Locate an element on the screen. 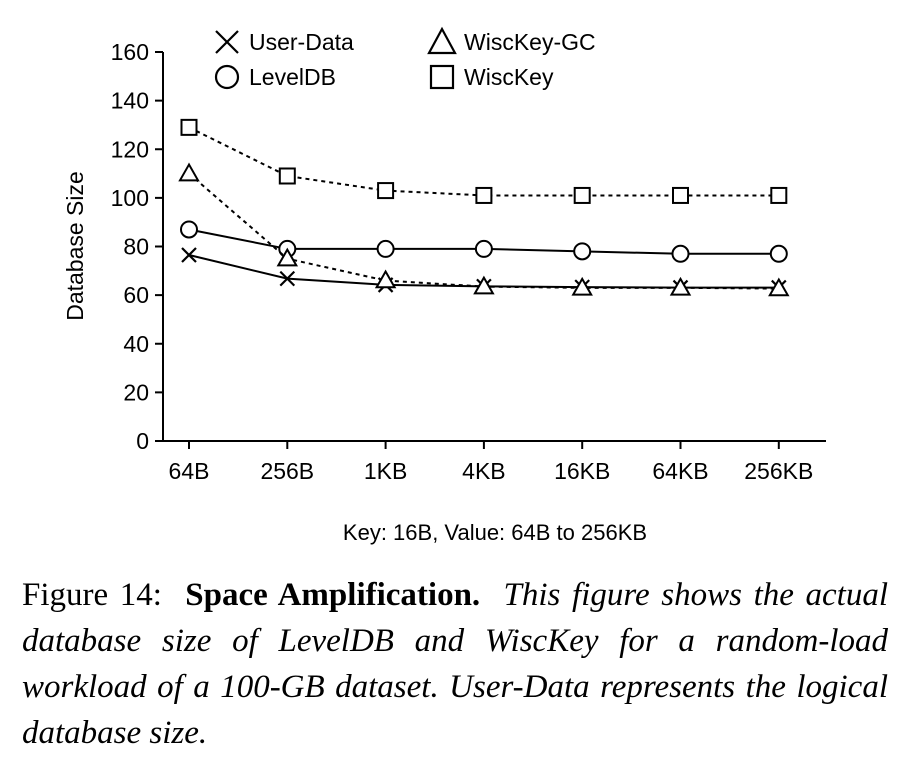 Image resolution: width=906 pixels, height=768 pixels. x-tick-label: 64KB is located at coordinates (680, 471).